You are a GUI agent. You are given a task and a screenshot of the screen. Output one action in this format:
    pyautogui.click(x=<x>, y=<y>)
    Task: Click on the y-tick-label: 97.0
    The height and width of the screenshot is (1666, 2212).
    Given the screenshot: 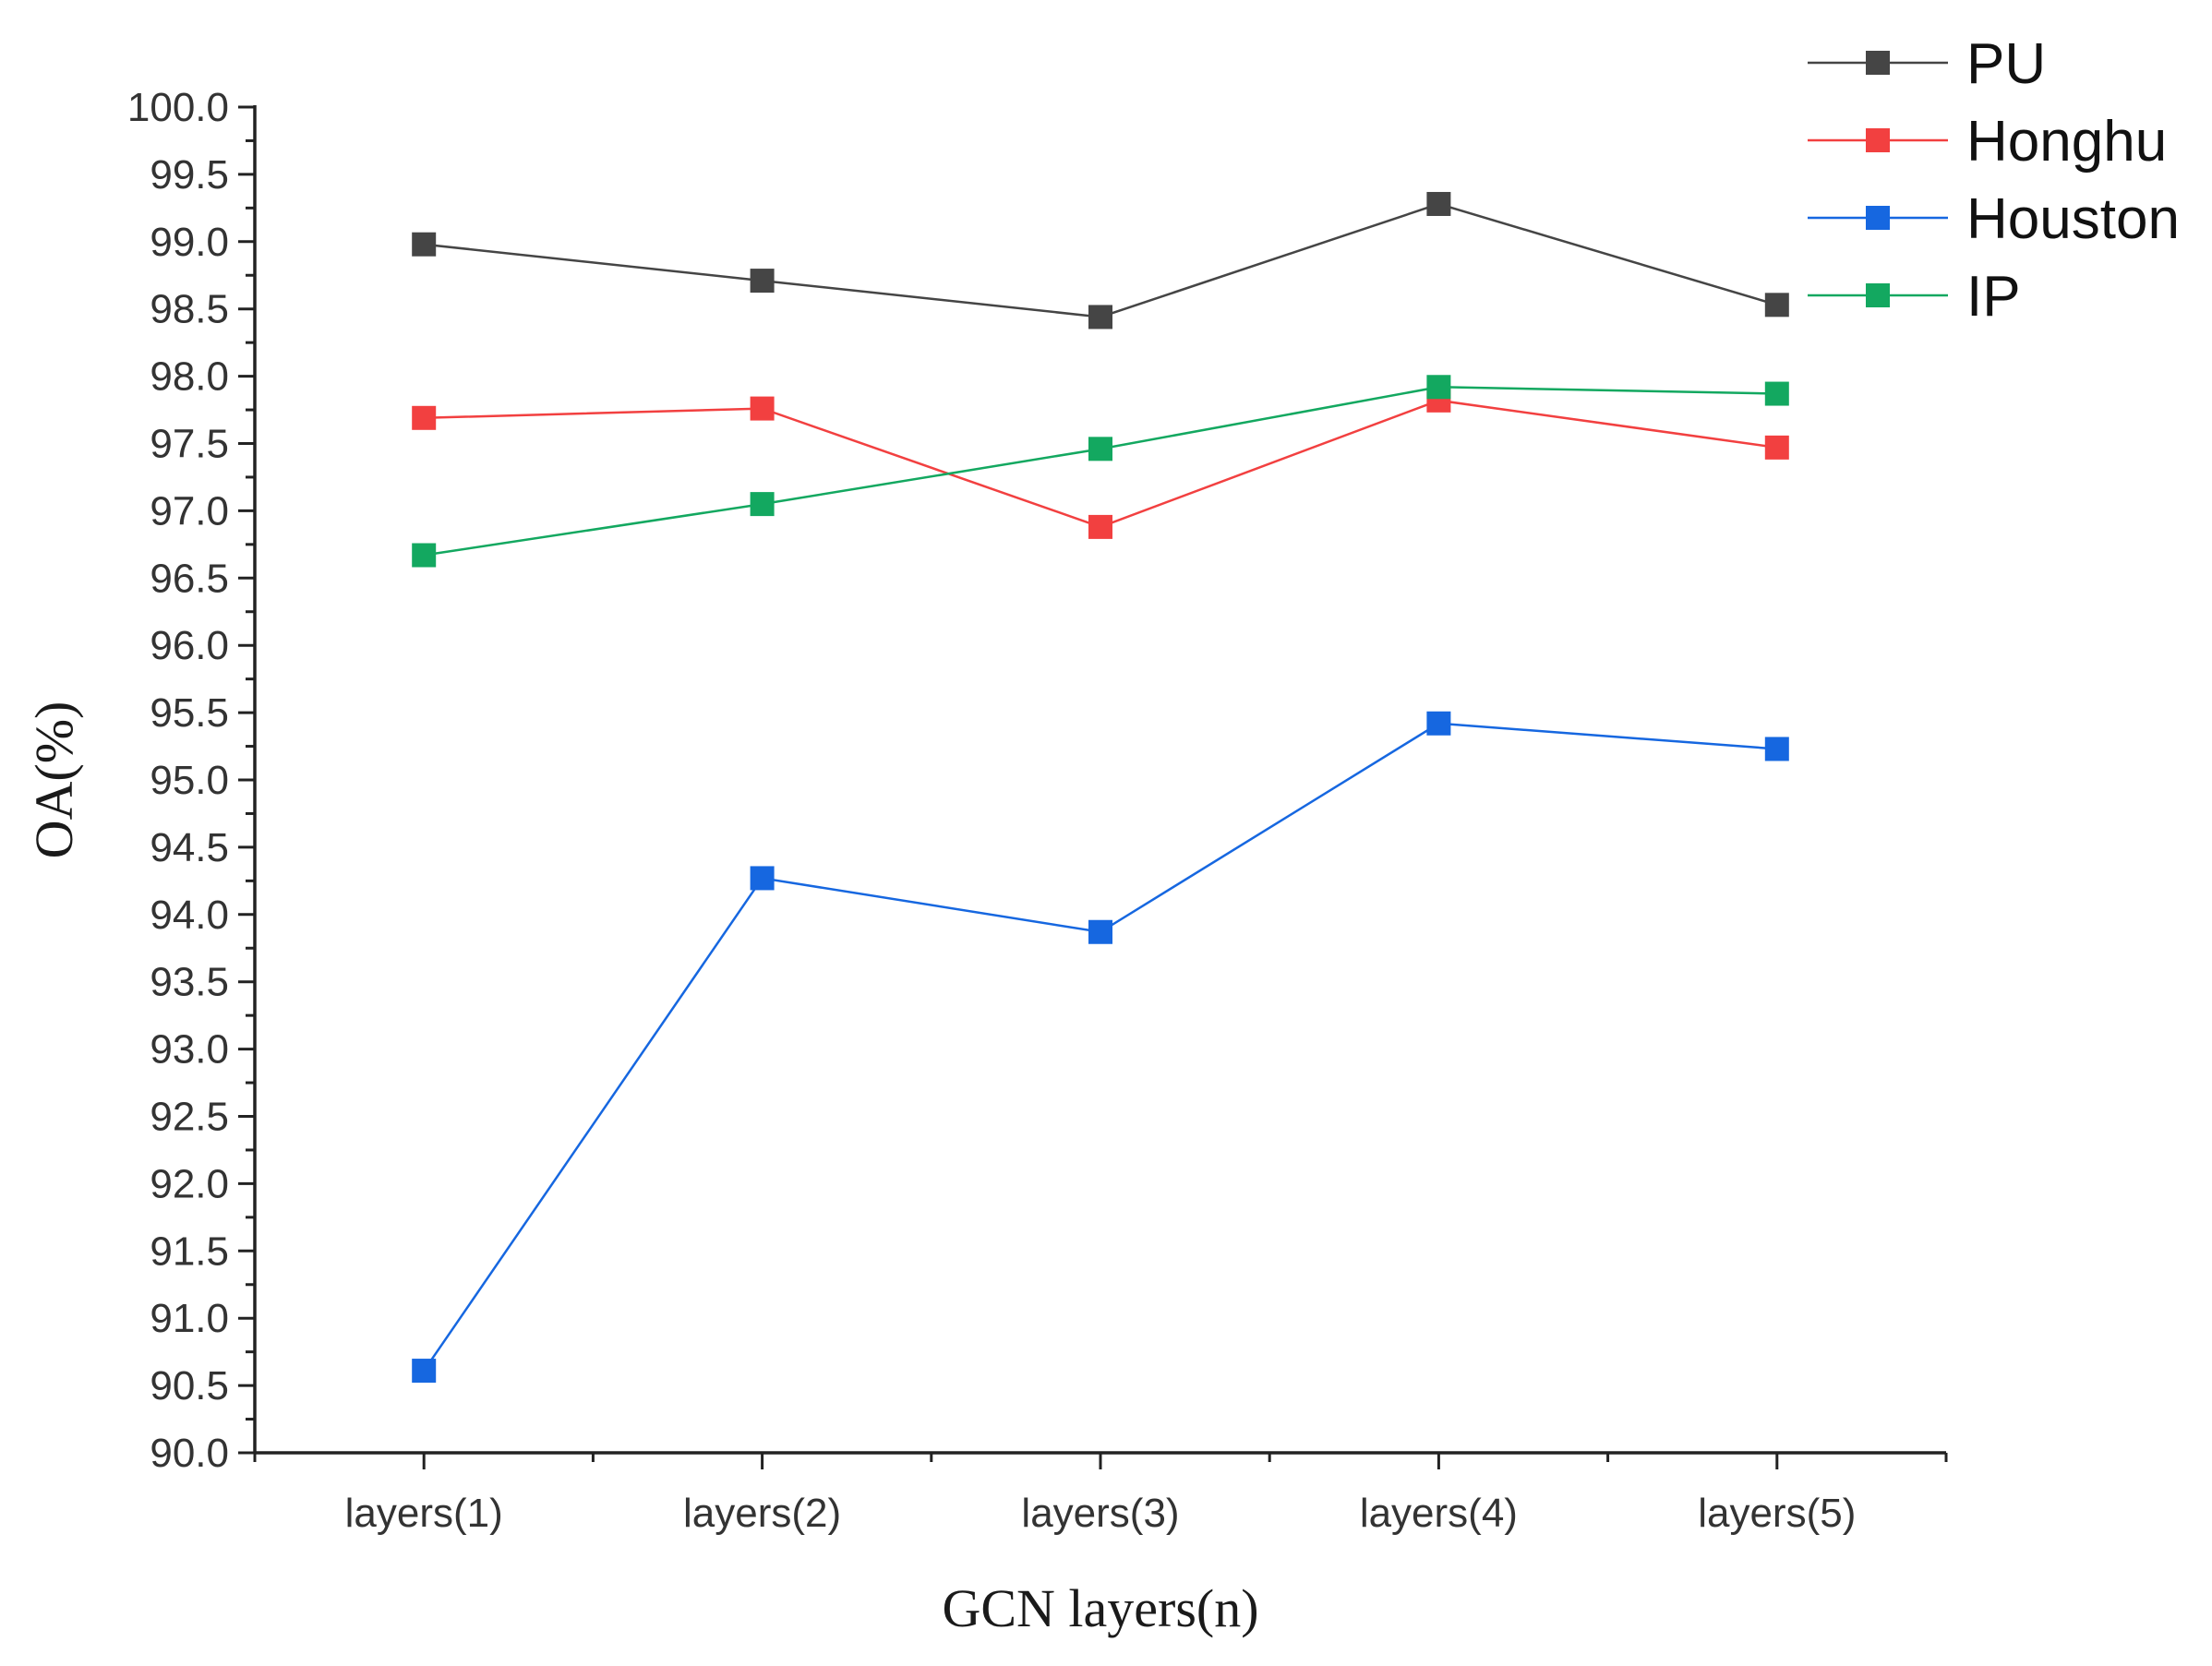 What is the action you would take?
    pyautogui.click(x=189, y=511)
    